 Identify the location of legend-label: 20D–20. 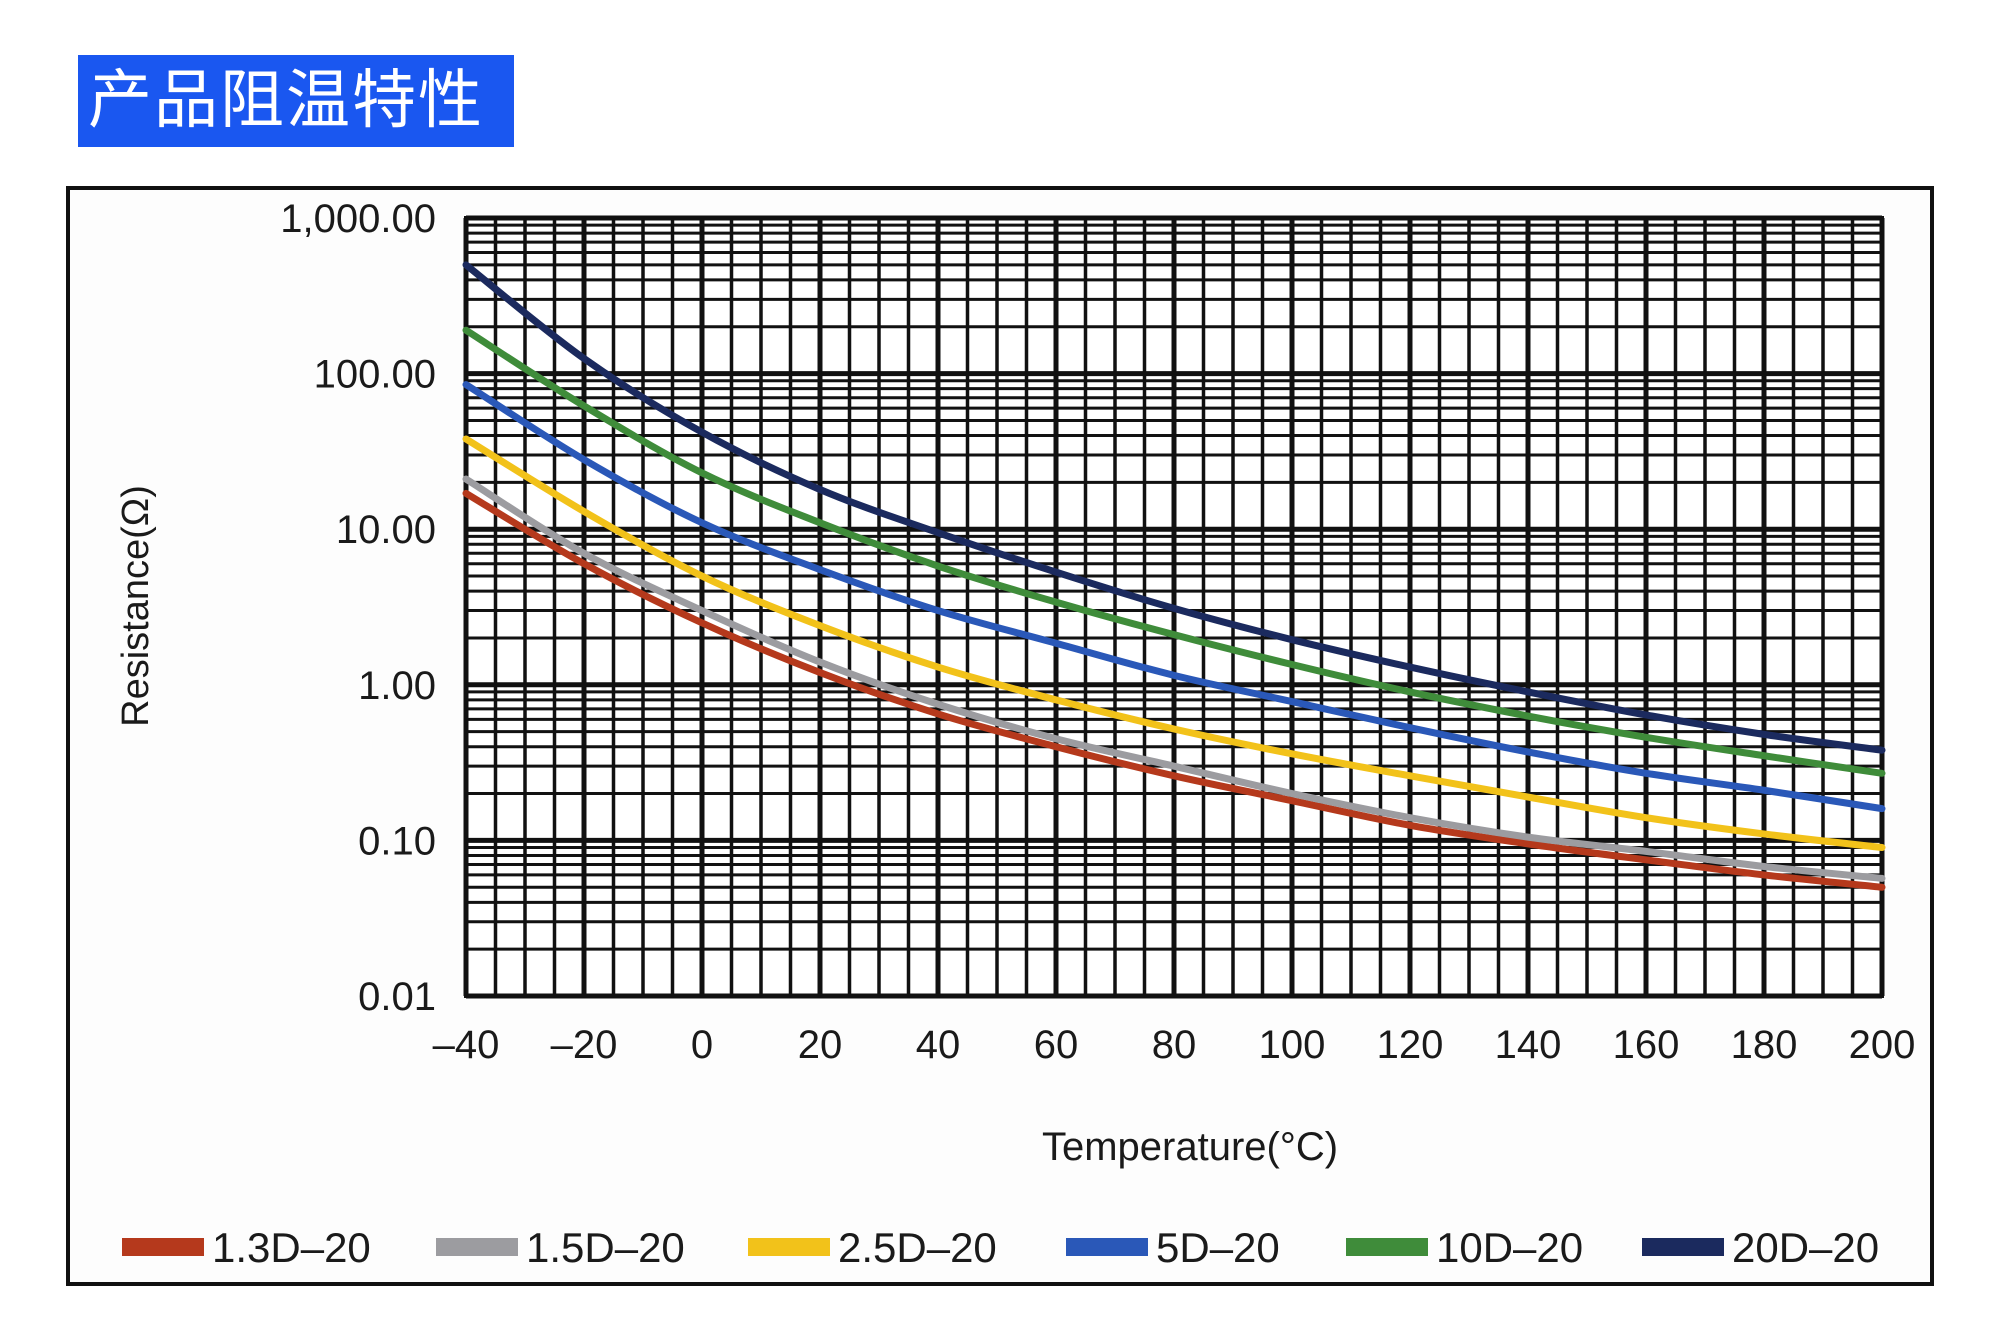
(1805, 1247).